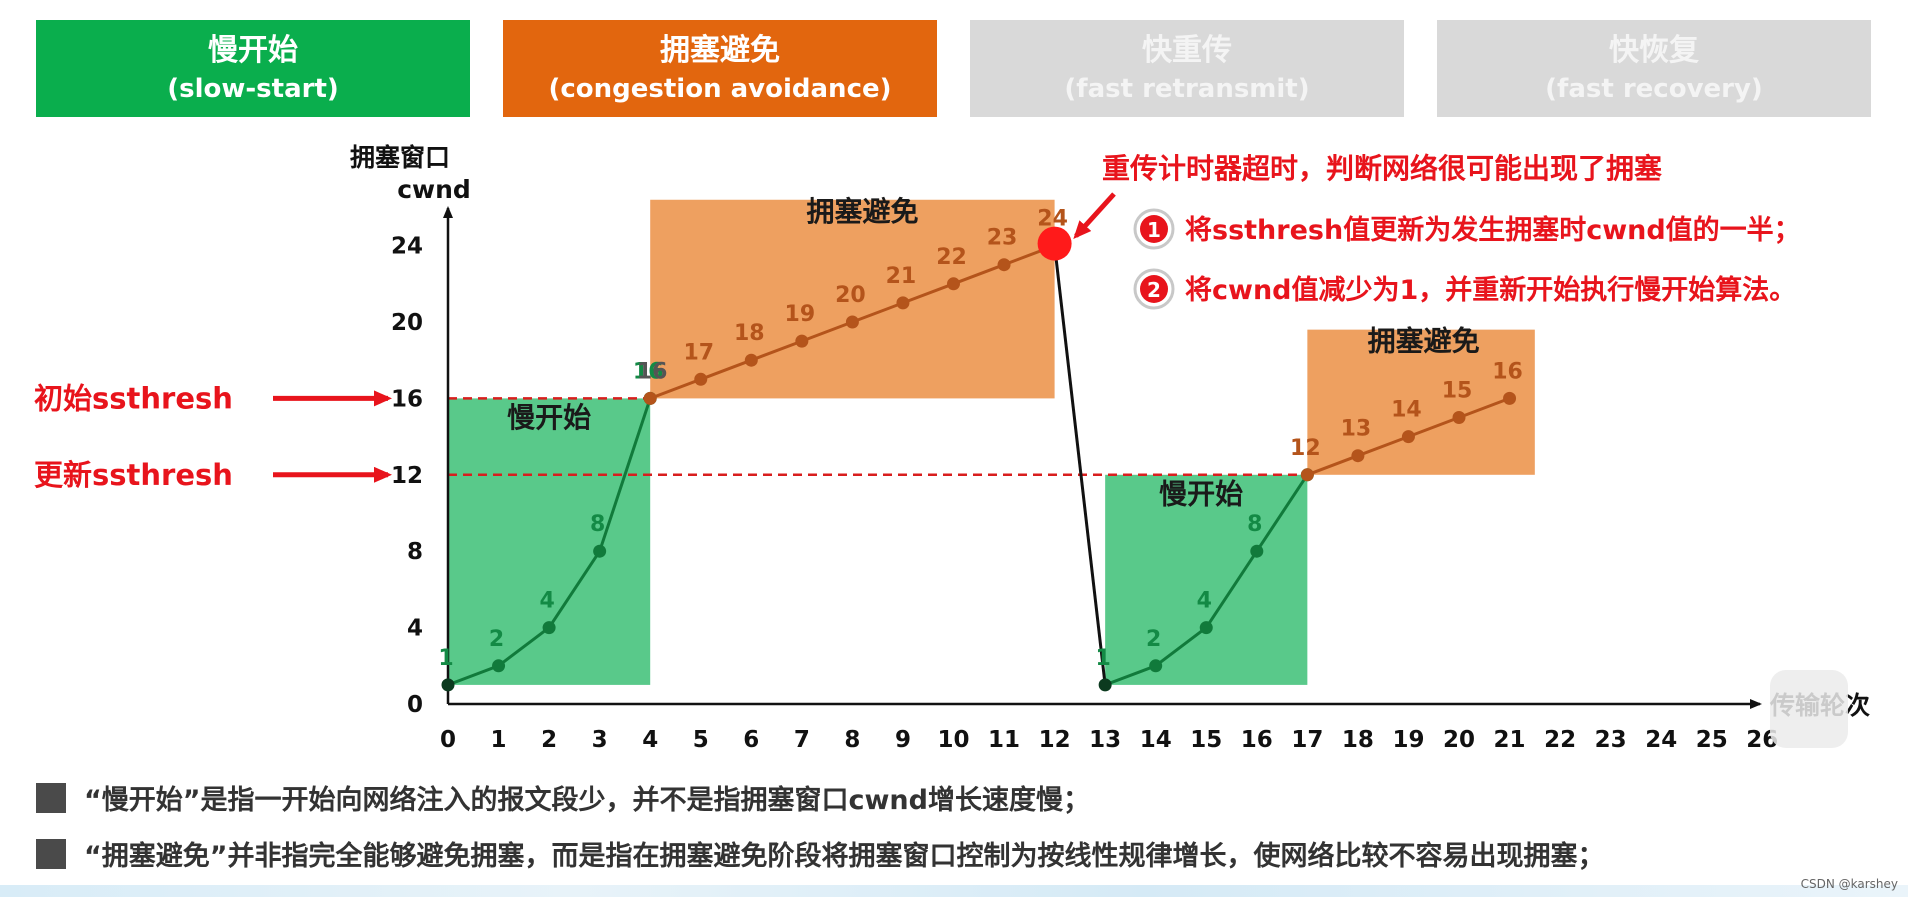 The width and height of the screenshot is (1908, 897). Describe the element at coordinates (1257, 740) in the screenshot. I see `x-tick-label: 16` at that location.